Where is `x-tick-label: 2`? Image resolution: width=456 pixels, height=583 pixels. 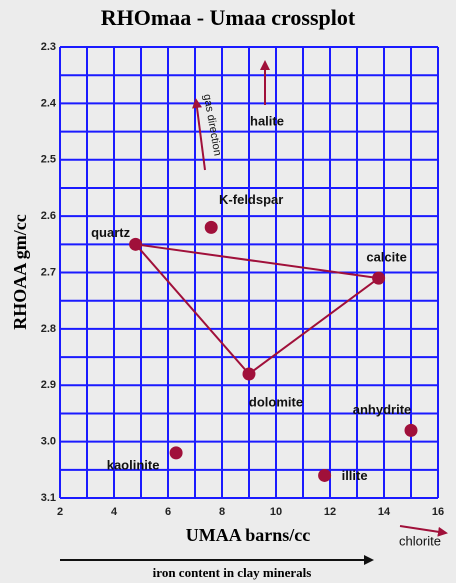
x-tick-label: 2 is located at coordinates (60, 512).